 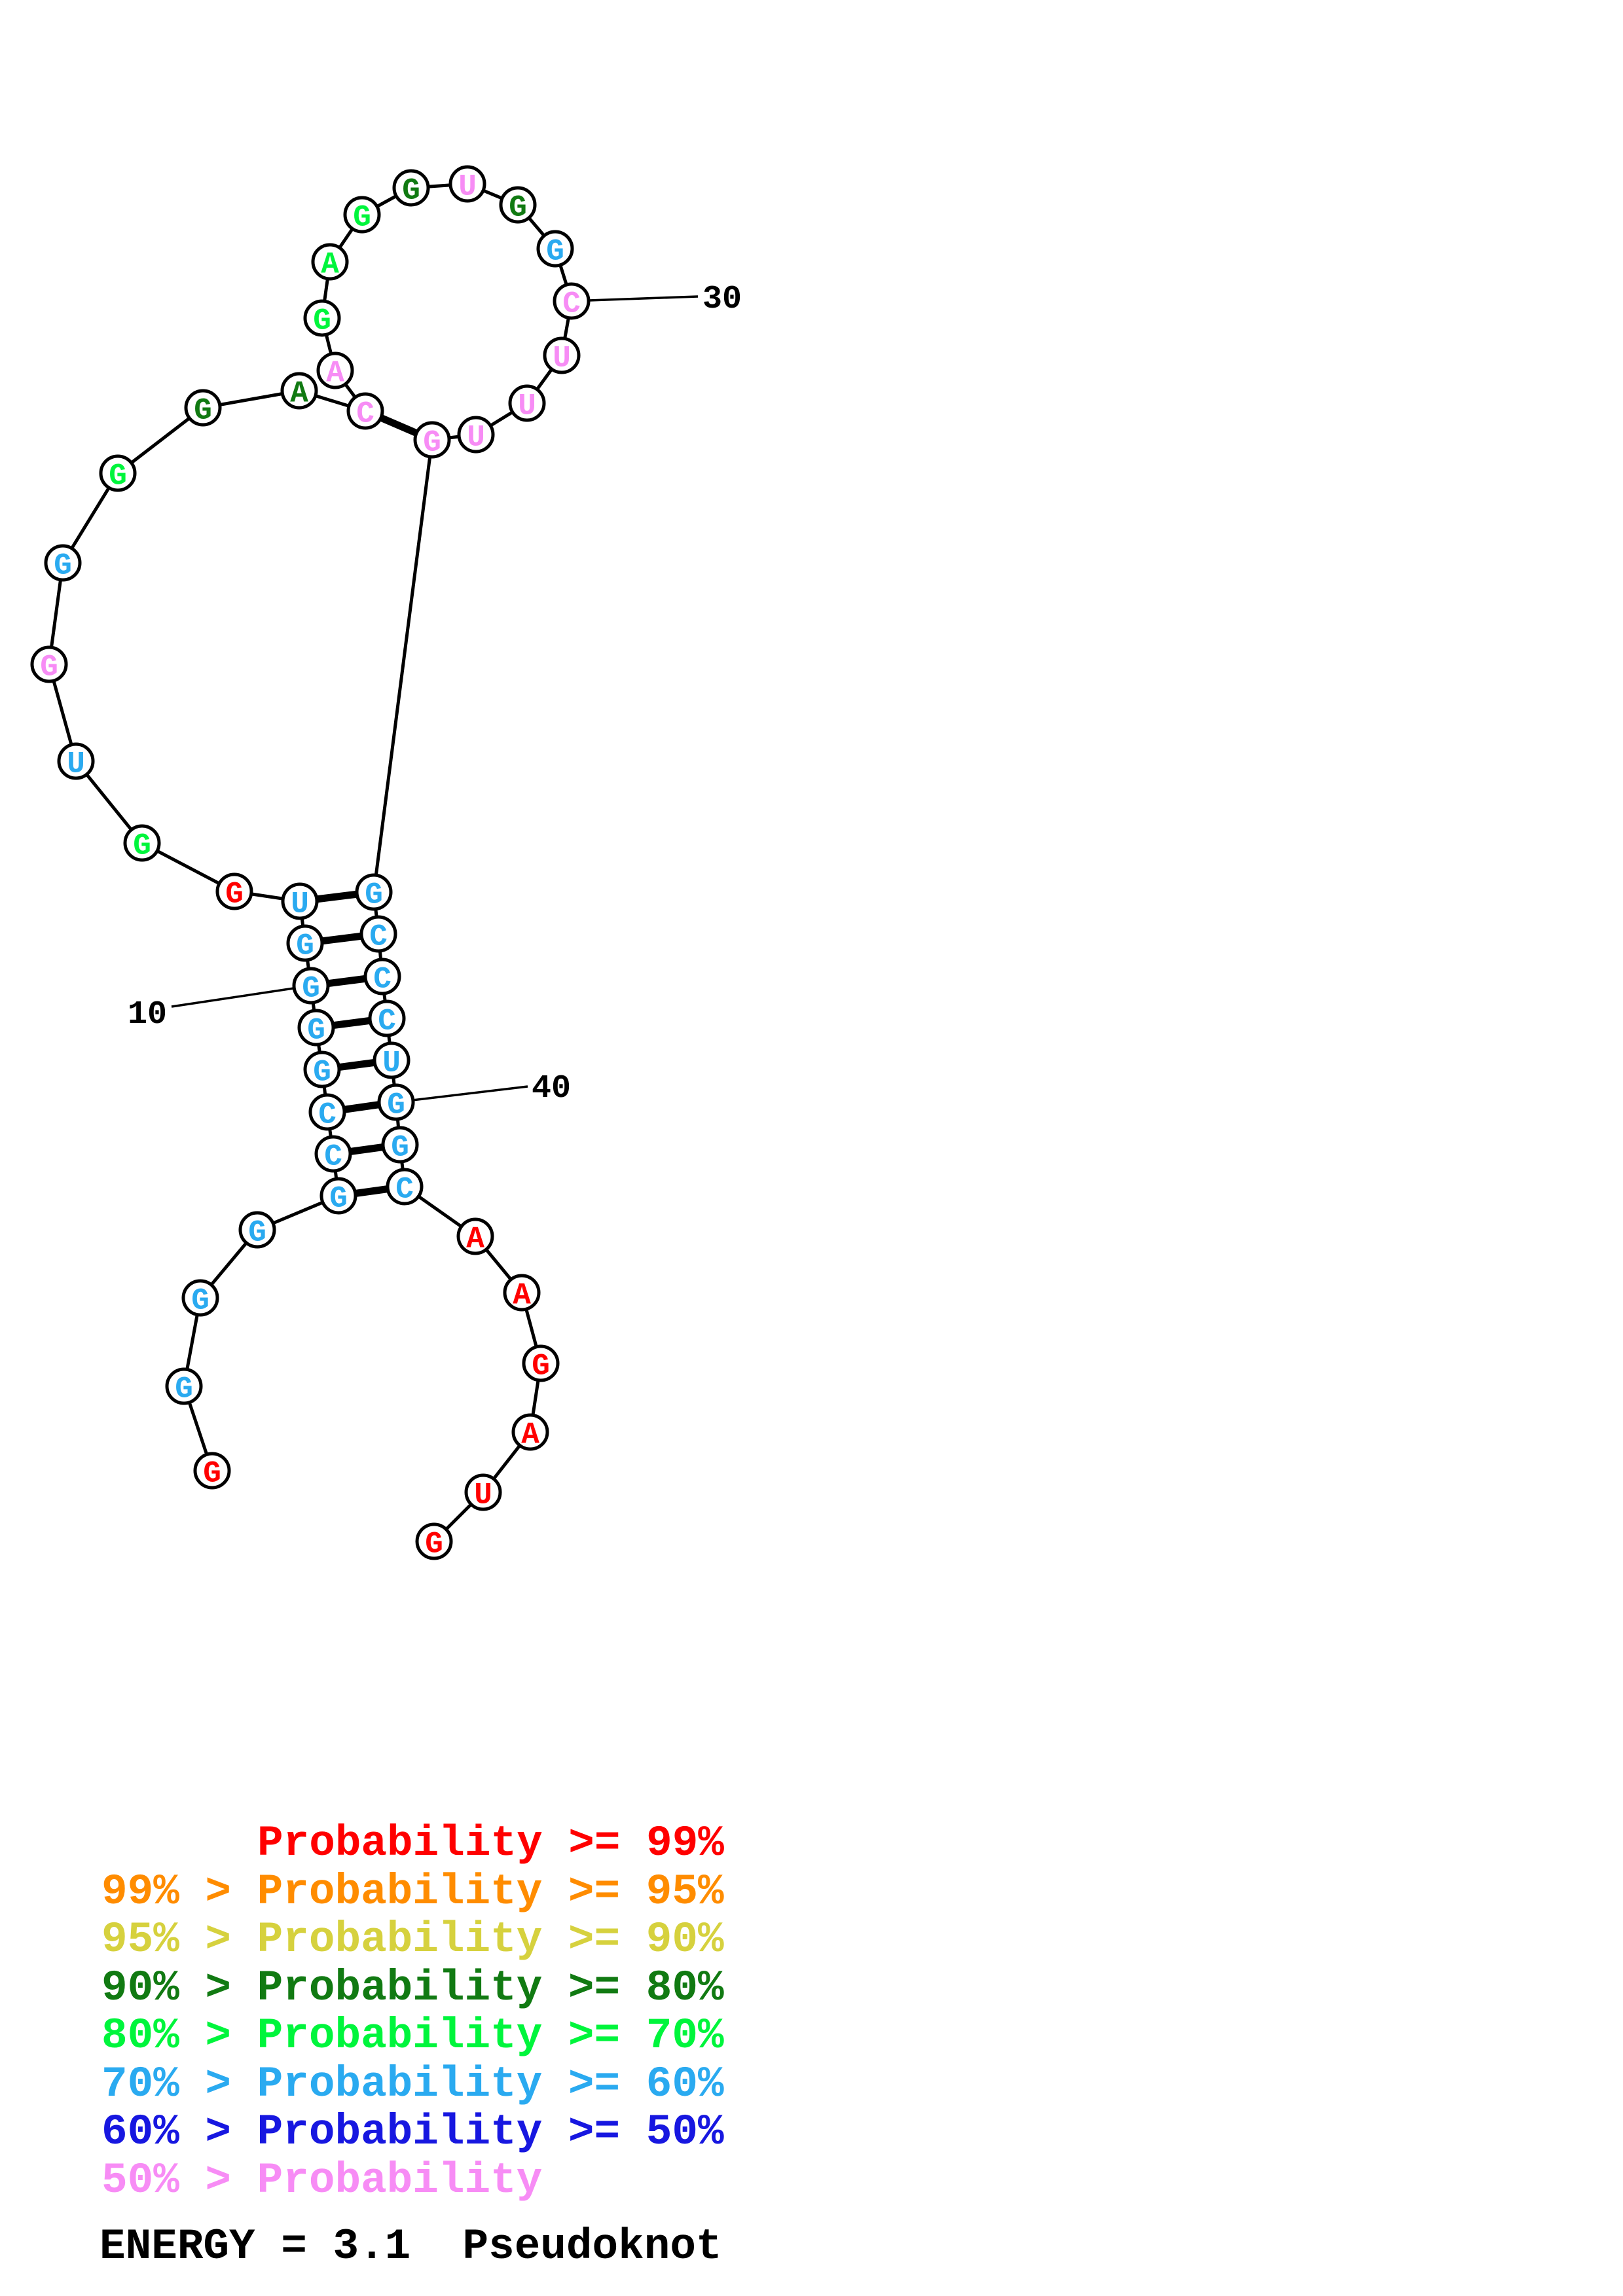 What do you see at coordinates (722, 299) in the screenshot?
I see `position-label-30: 30` at bounding box center [722, 299].